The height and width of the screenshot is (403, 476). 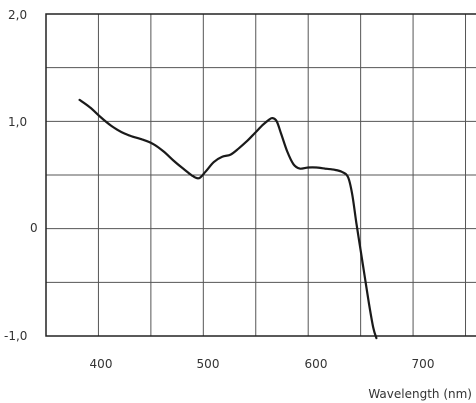 What do you see at coordinates (262, 364) in the screenshot?
I see `x-tick-labels: 400 500 600 700` at bounding box center [262, 364].